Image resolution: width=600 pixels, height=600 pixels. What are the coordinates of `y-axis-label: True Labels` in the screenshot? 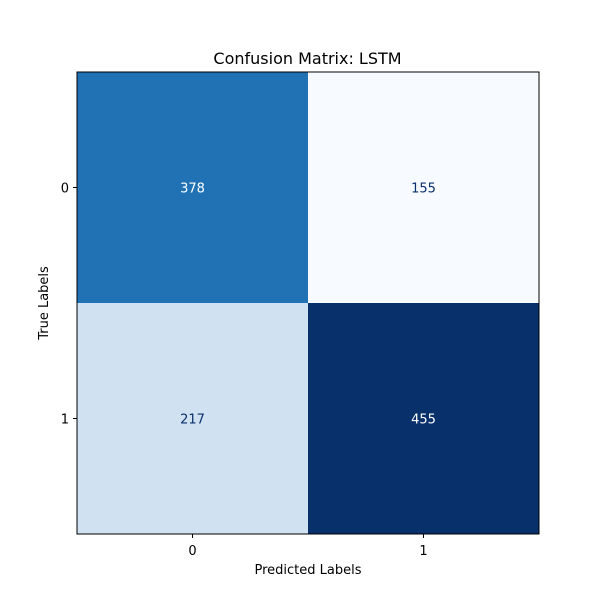 It's located at (44, 303).